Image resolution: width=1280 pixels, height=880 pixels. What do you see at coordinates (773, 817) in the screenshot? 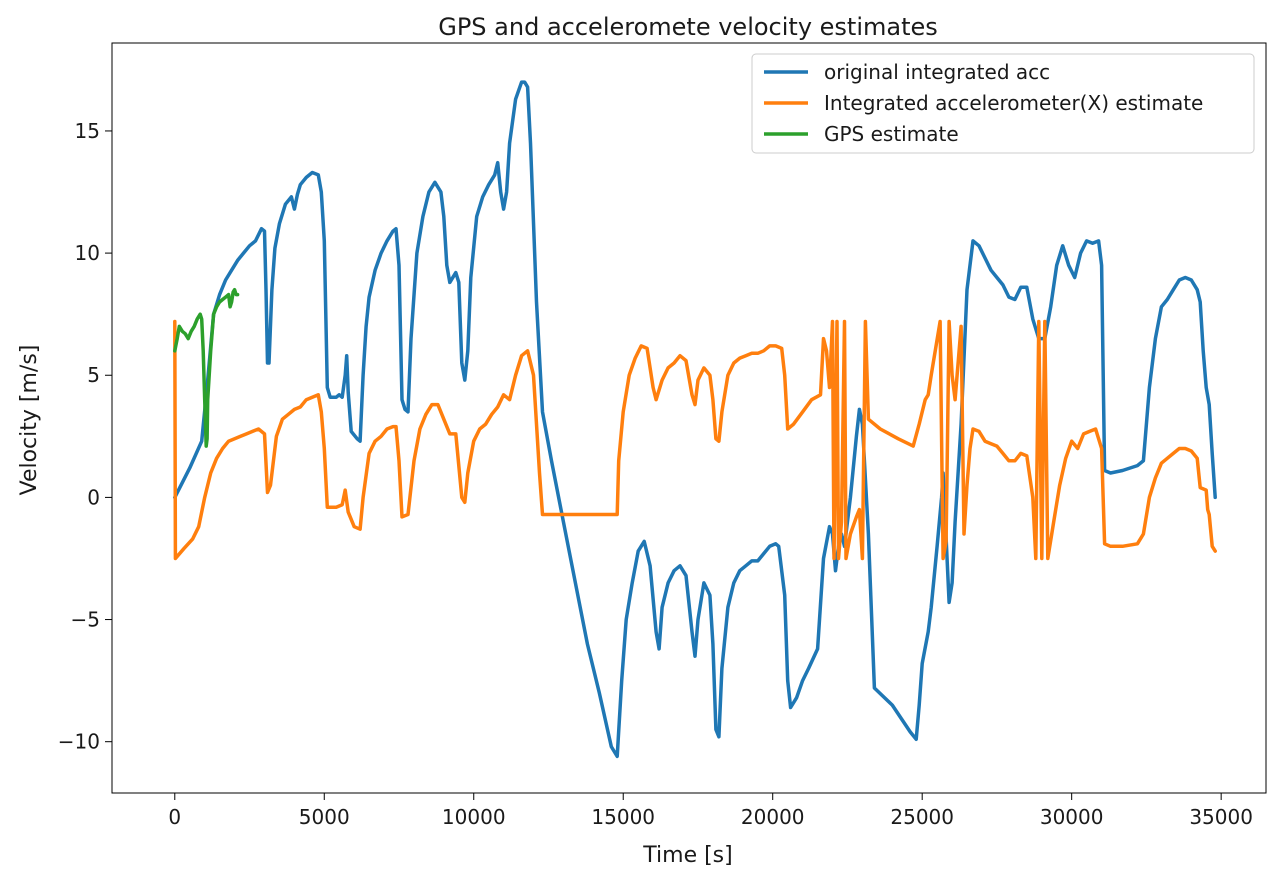
I see `x-tick-label: 20000` at bounding box center [773, 817].